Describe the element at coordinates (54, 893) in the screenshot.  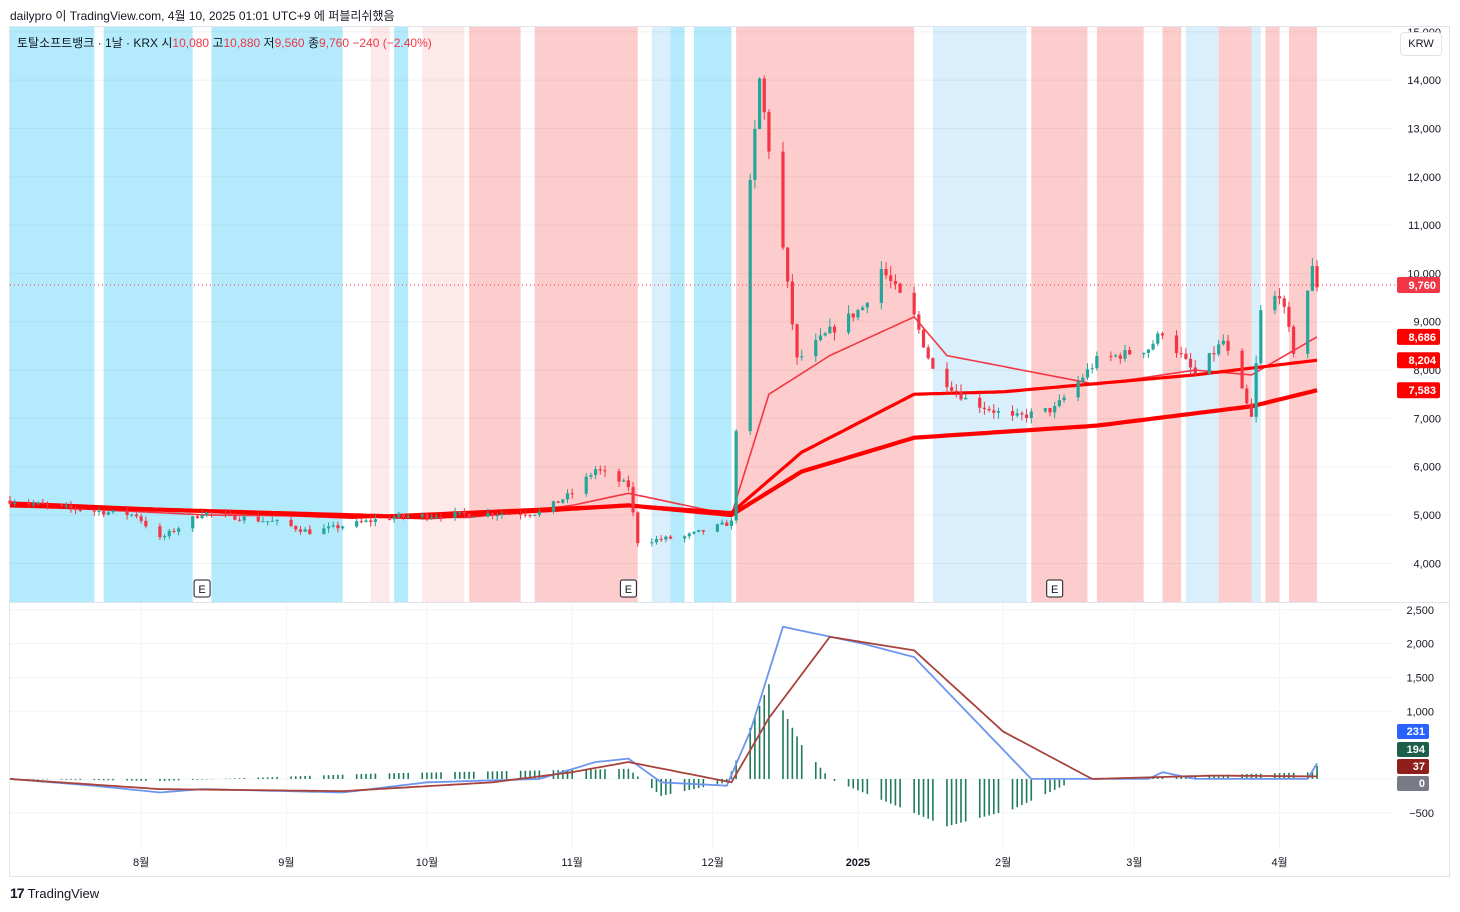
I see `tradingview-footer: 17 TradingView` at that location.